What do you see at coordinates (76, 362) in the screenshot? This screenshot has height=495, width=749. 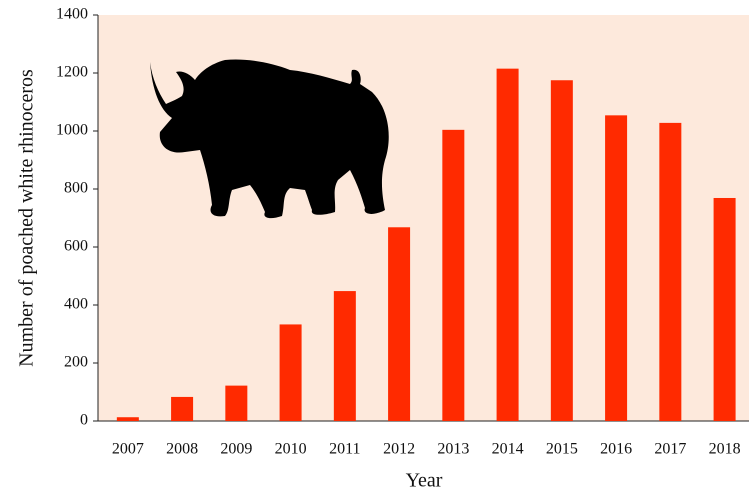 I see `y-tick-label: 200` at bounding box center [76, 362].